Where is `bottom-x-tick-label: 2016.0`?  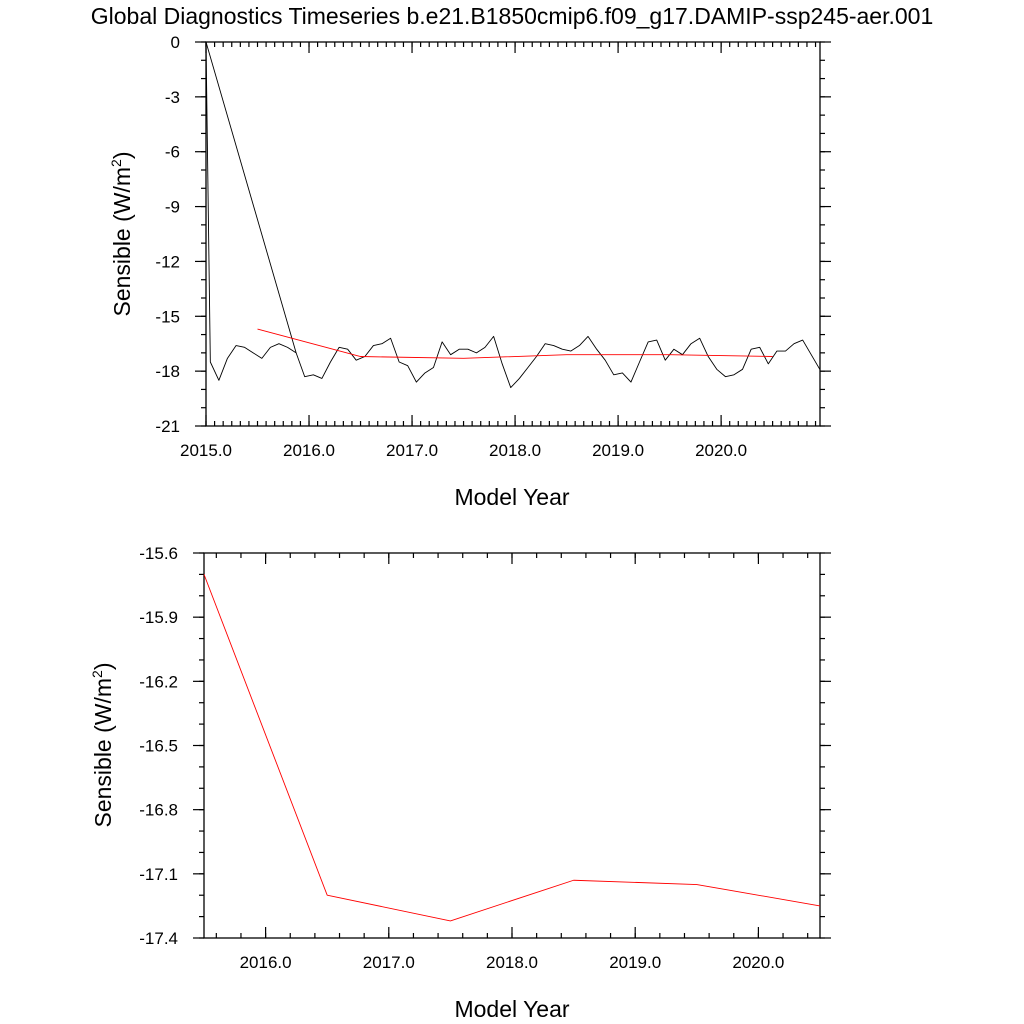
bottom-x-tick-label: 2016.0 is located at coordinates (266, 962).